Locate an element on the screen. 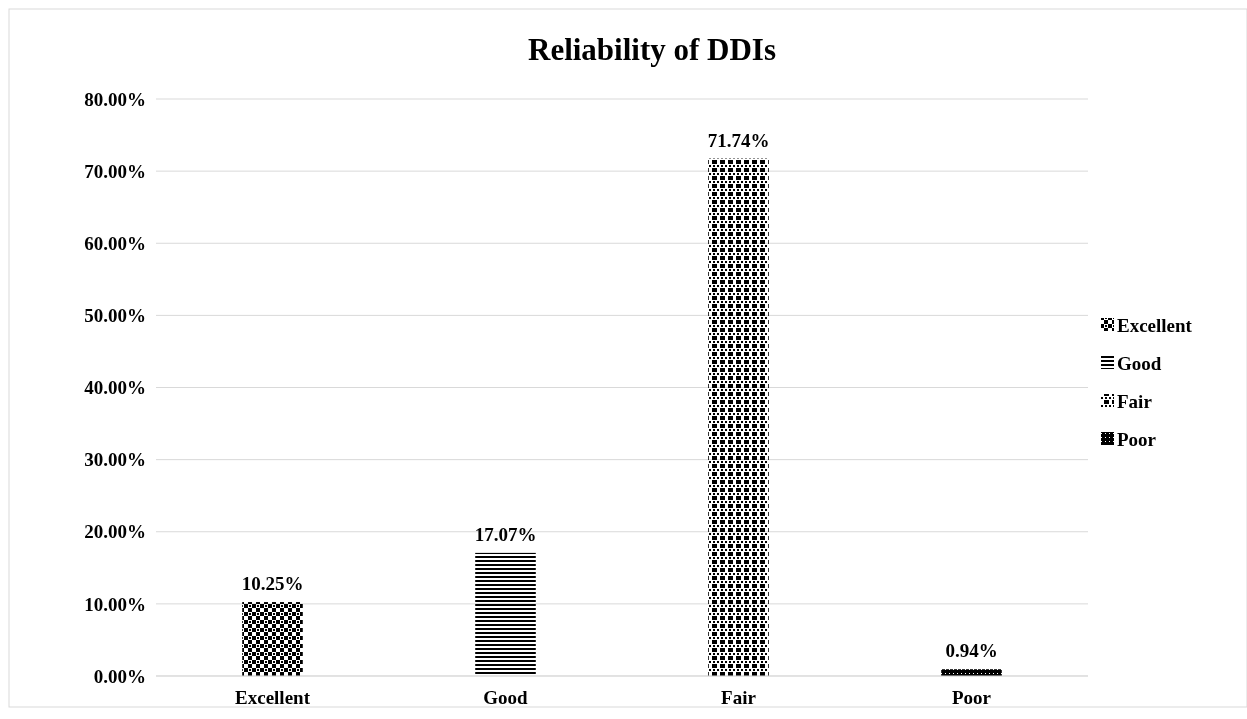 The image size is (1247, 719). y-tick-label: 30.00% is located at coordinates (115, 460).